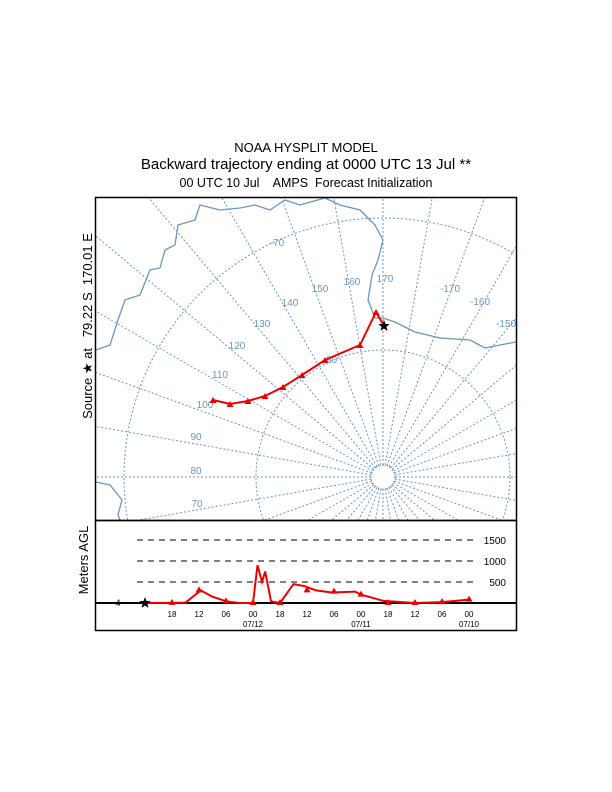 Image resolution: width=612 pixels, height=792 pixels. I want to click on y-tick-label: 500, so click(497, 583).